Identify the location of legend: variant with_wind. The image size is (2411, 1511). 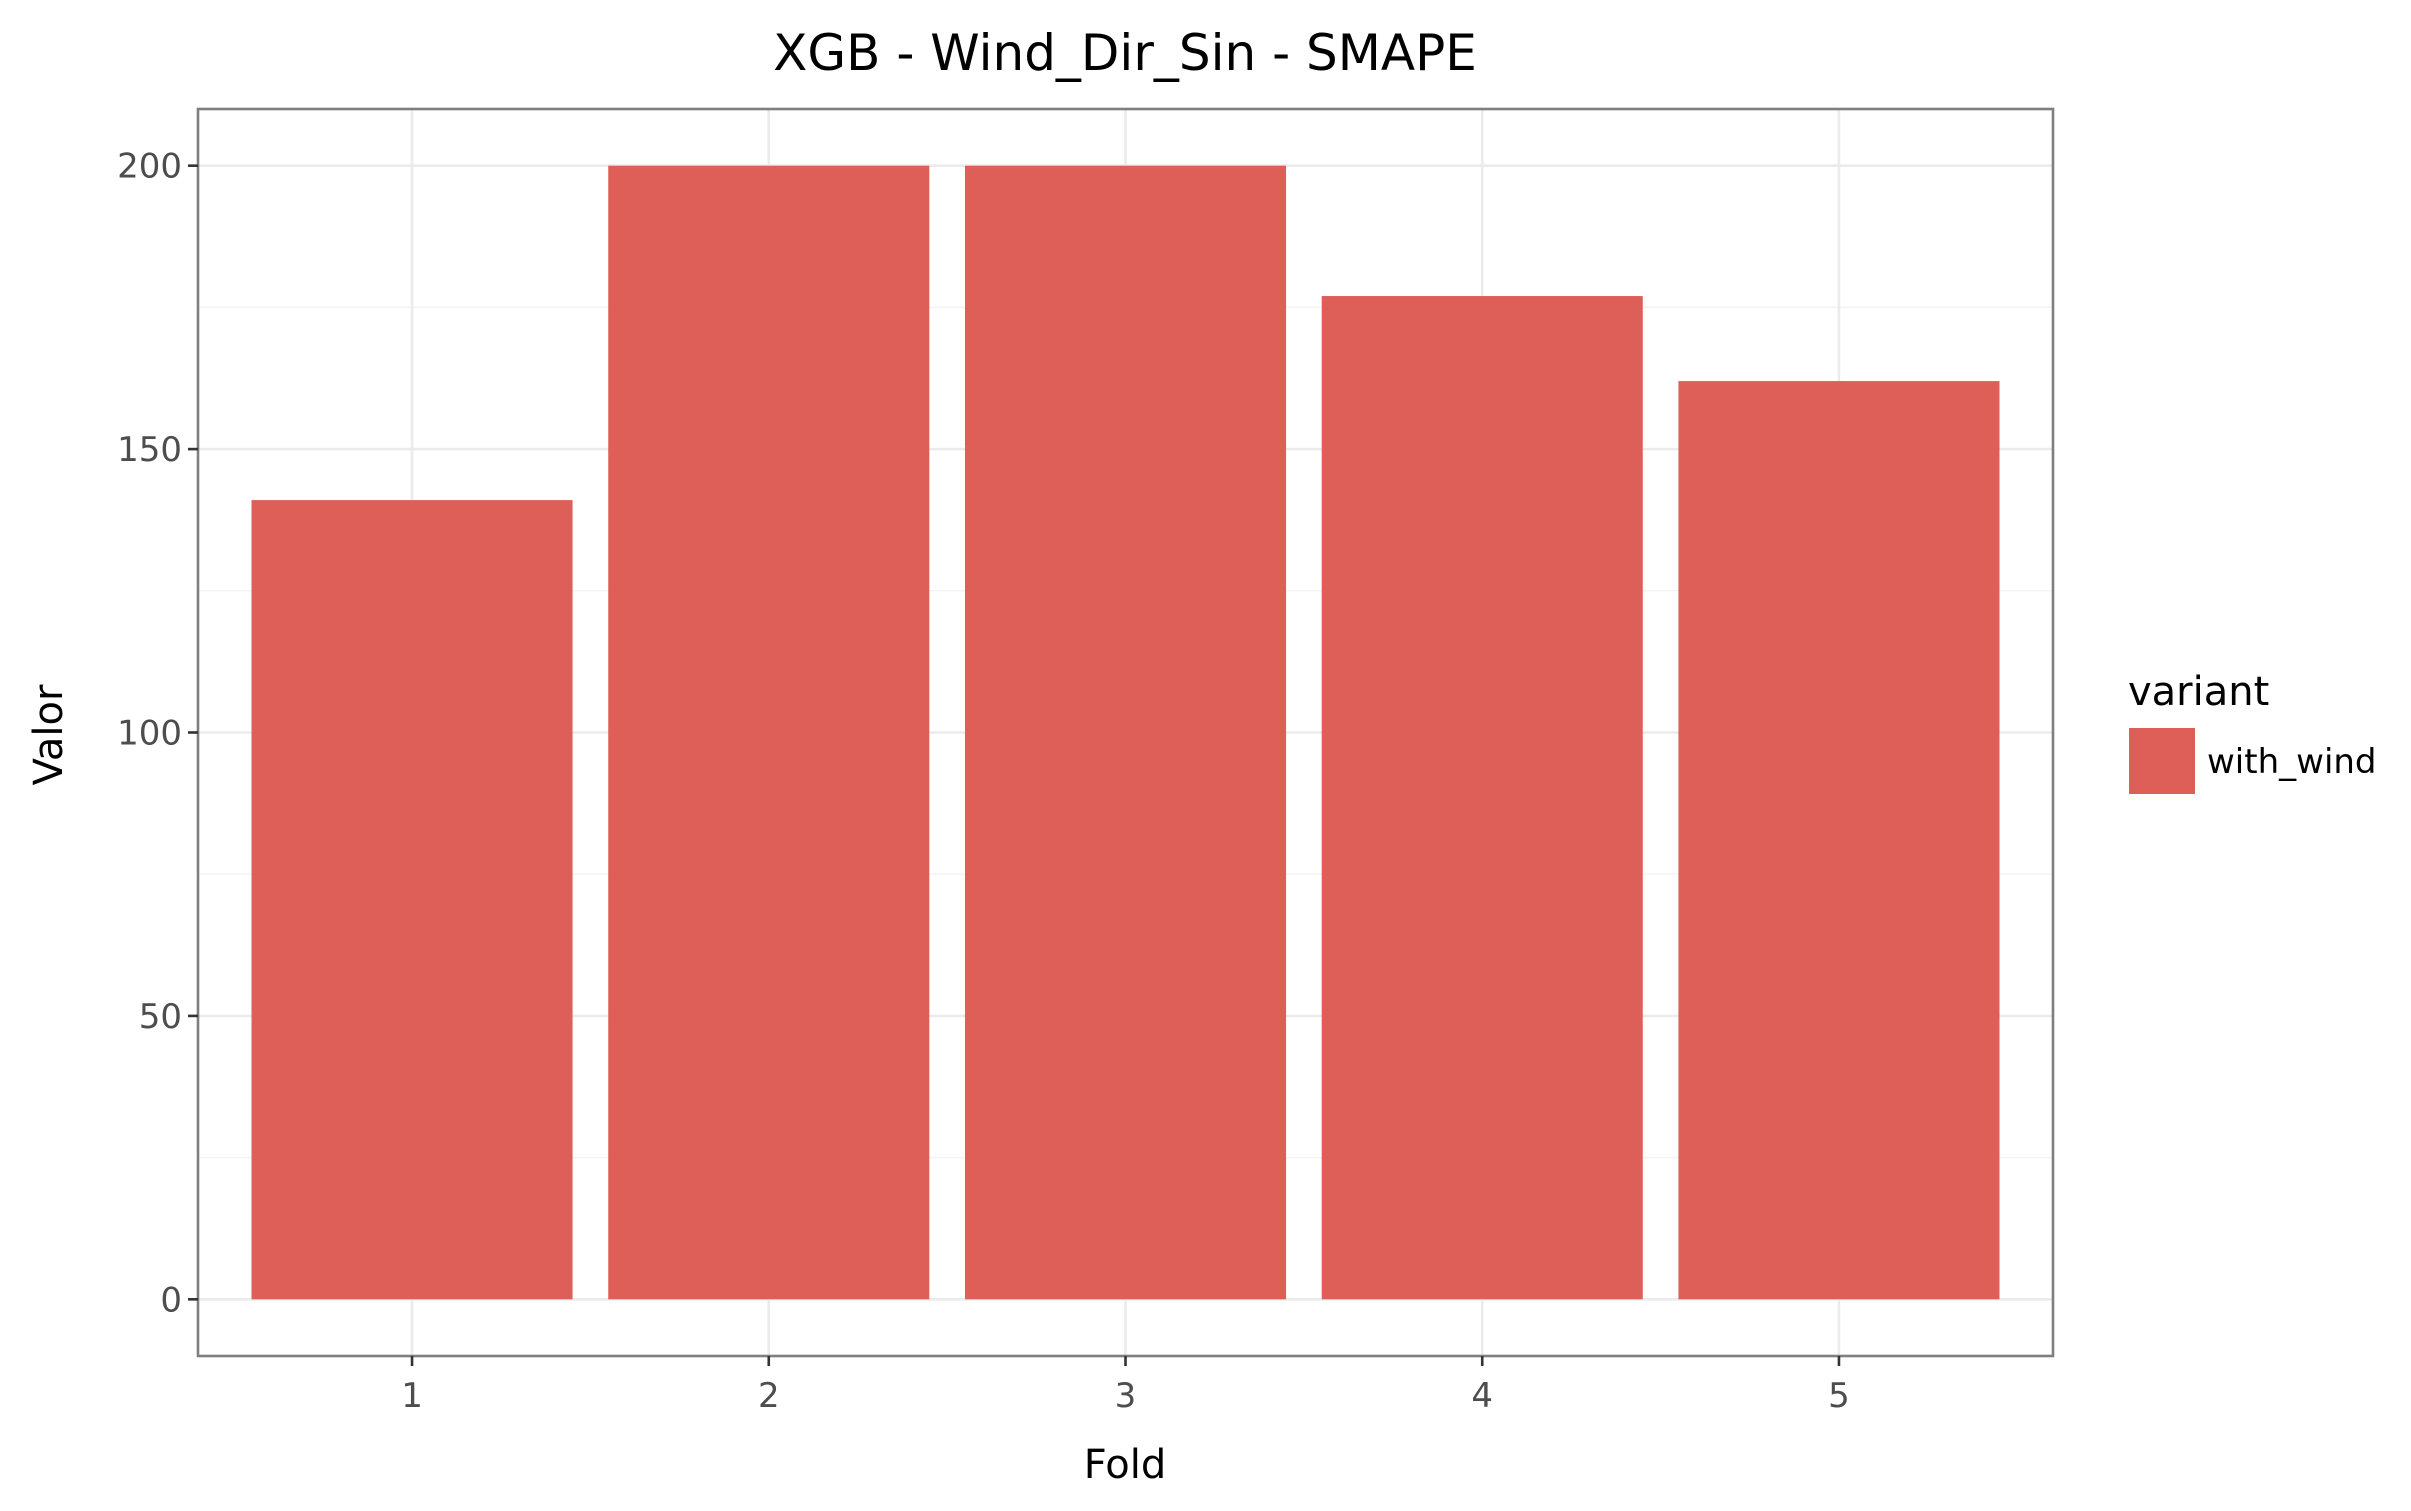
(2252, 731).